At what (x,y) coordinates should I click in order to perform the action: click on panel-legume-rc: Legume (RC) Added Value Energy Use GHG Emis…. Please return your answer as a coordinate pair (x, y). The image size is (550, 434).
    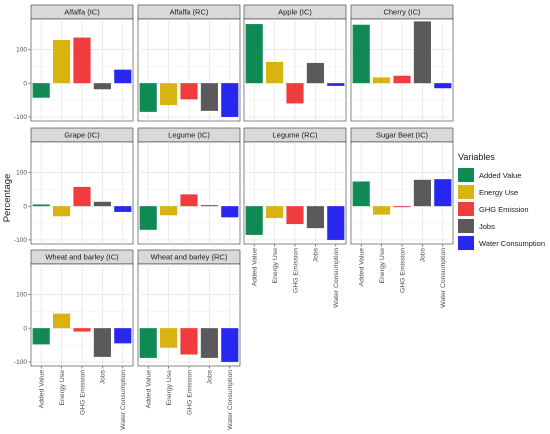
    Looking at the image, I should click on (295, 217).